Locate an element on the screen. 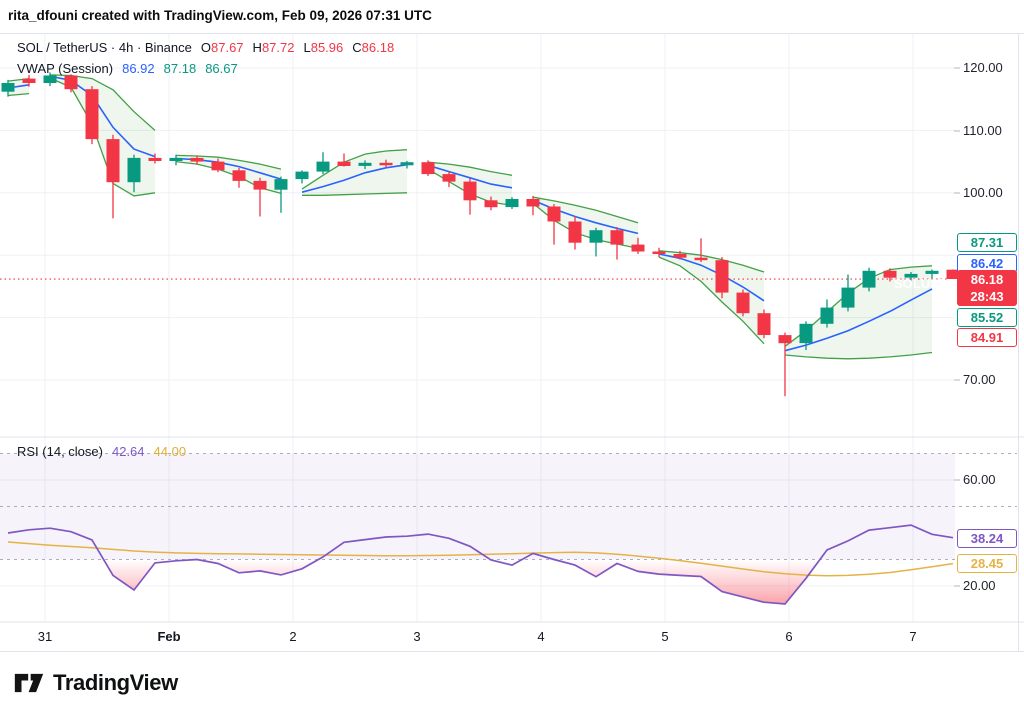 Image resolution: width=1024 pixels, height=721 pixels. time-axis-label: 31 is located at coordinates (45, 636).